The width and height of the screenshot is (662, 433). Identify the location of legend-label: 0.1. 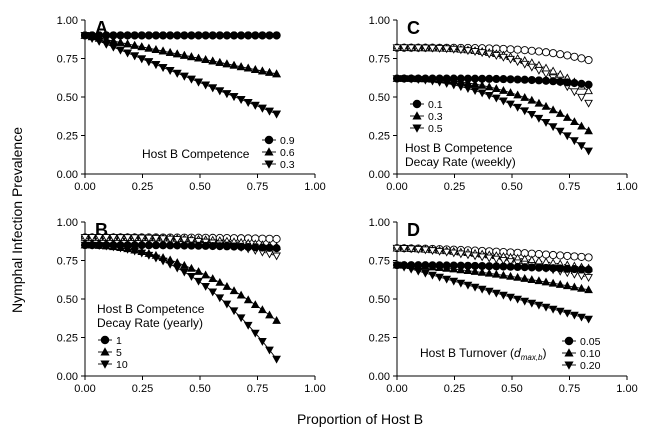
(435, 105).